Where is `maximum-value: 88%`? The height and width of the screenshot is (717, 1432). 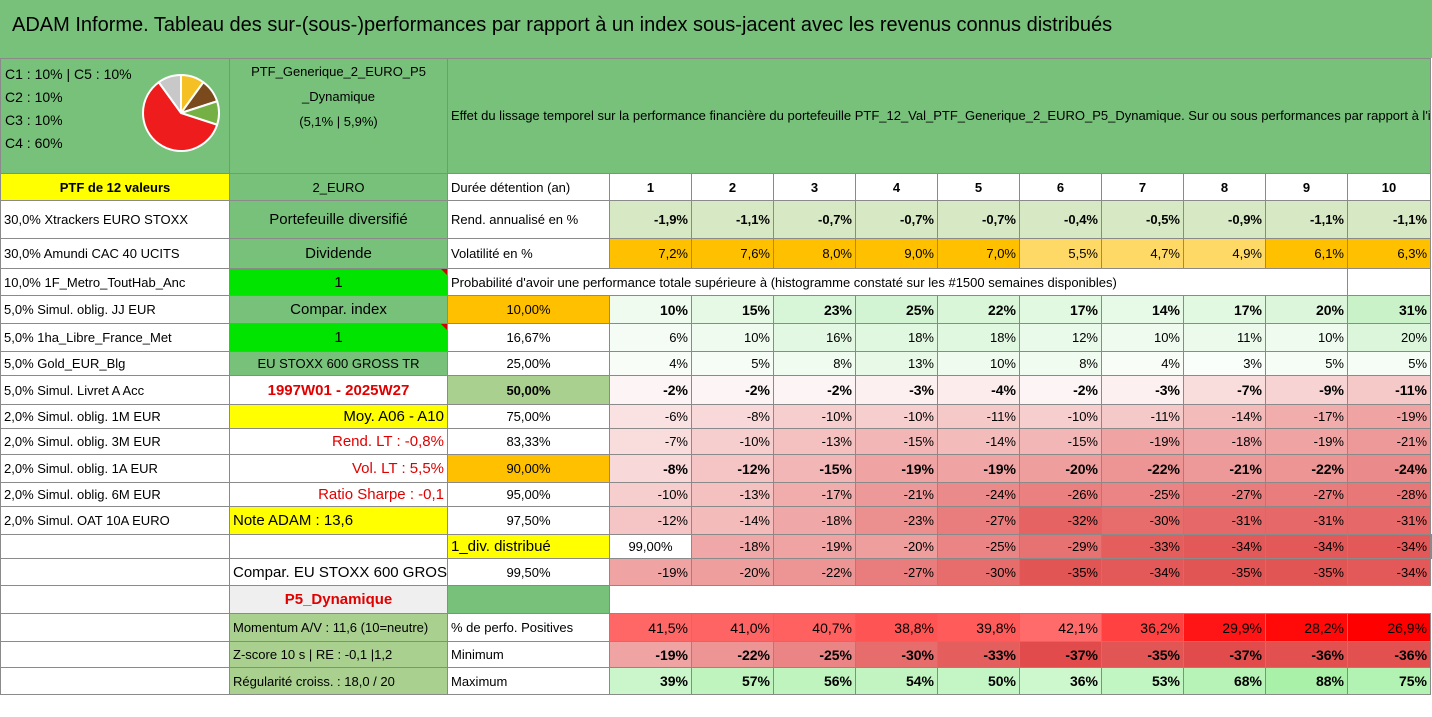
maximum-value: 88% is located at coordinates (1306, 681).